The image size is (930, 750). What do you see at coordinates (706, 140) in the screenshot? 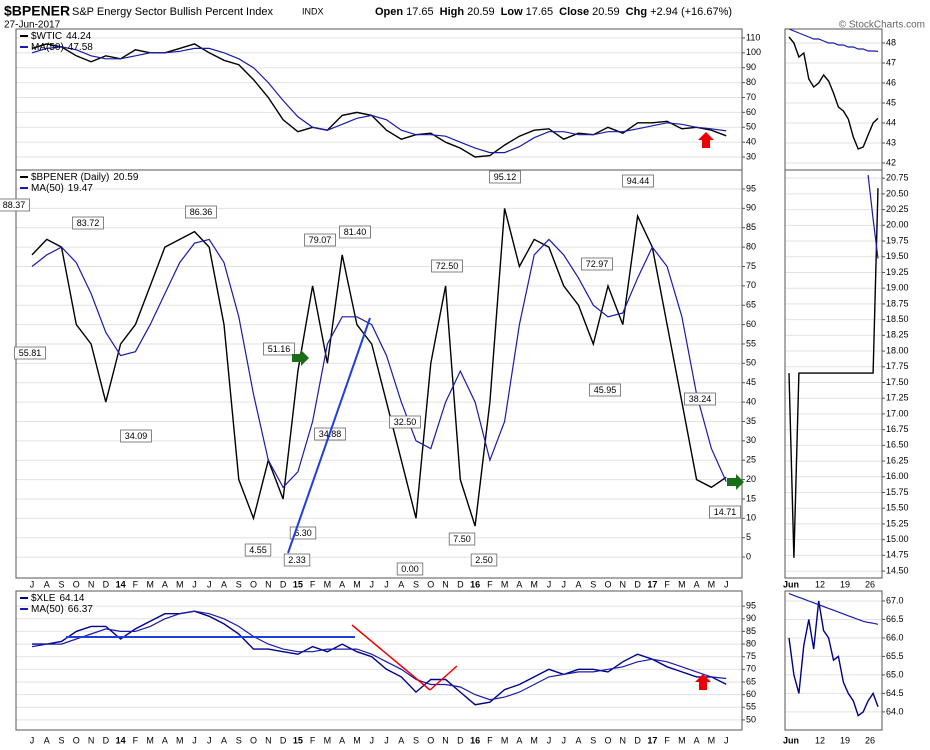
I see `arrow` at bounding box center [706, 140].